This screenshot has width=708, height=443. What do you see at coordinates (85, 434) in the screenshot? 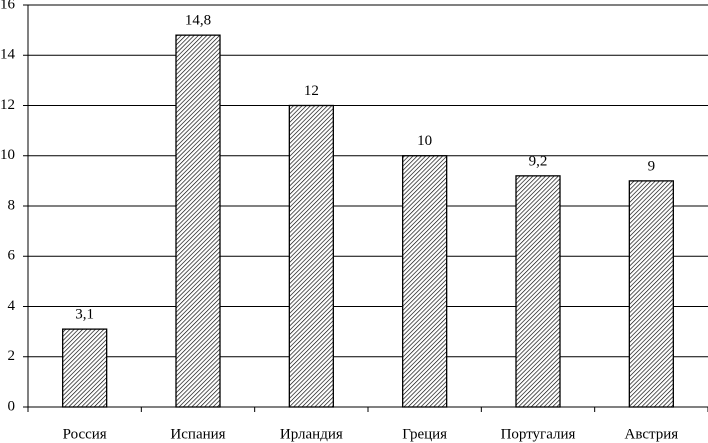
I see `x-tick-label: Россия` at bounding box center [85, 434].